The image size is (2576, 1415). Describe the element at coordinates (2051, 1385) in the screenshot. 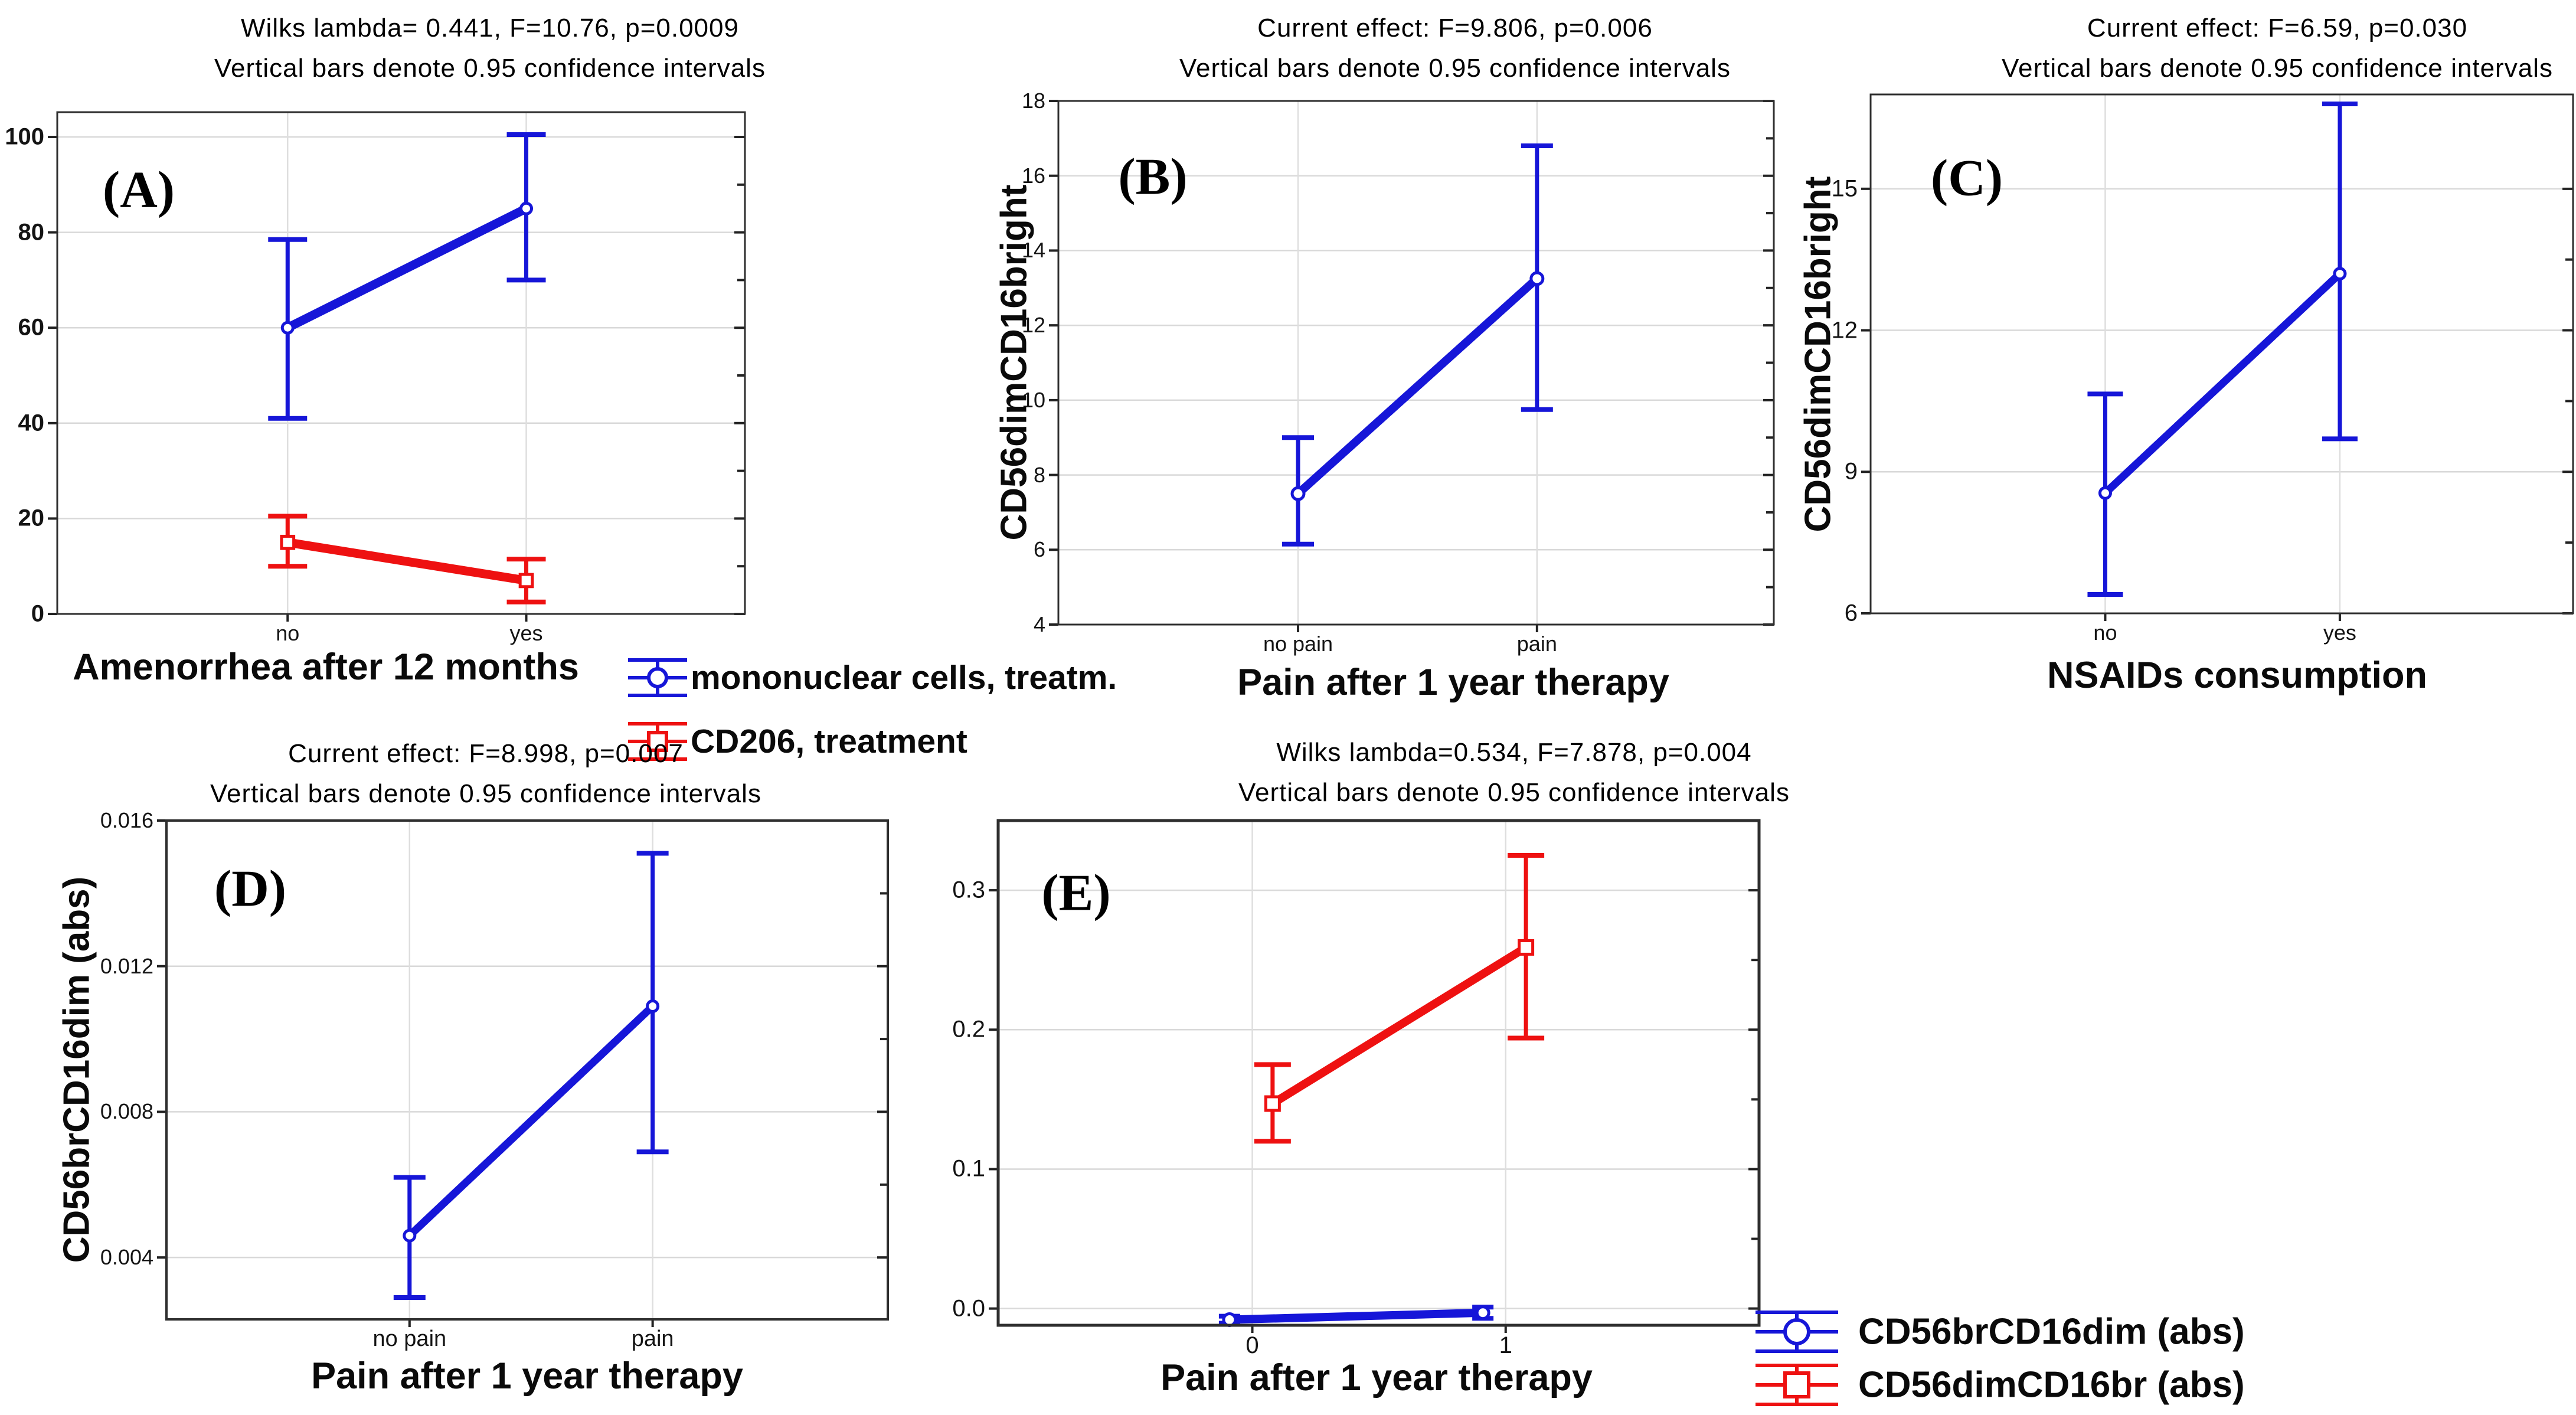

I see `legend-item-label: CD56dimCD16br (abs)` at that location.